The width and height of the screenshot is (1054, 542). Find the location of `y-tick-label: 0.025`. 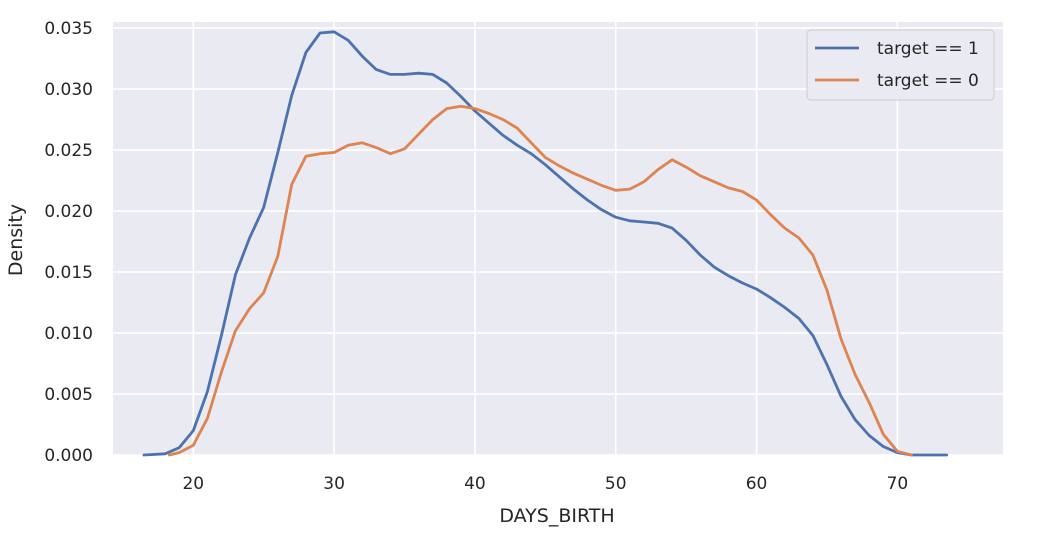

y-tick-label: 0.025 is located at coordinates (68, 151).